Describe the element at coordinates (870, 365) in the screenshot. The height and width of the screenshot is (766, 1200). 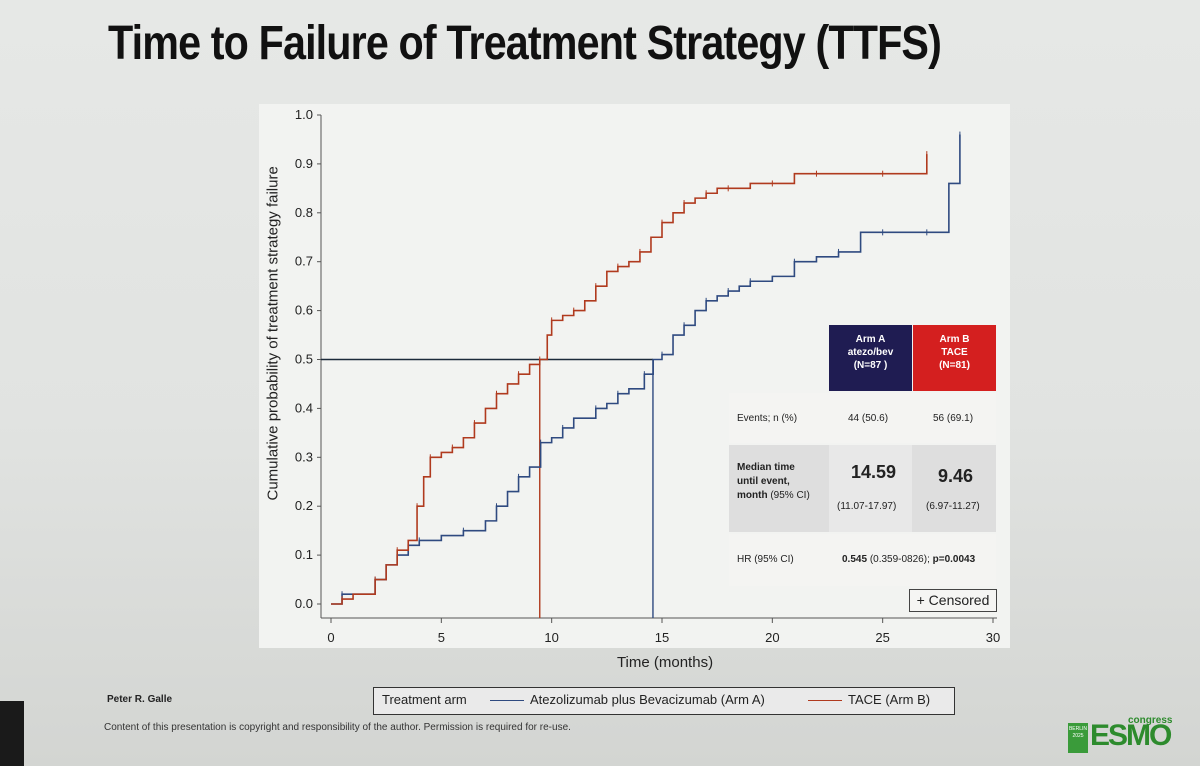
I see `arm-a-header-line: (N=87 )` at that location.